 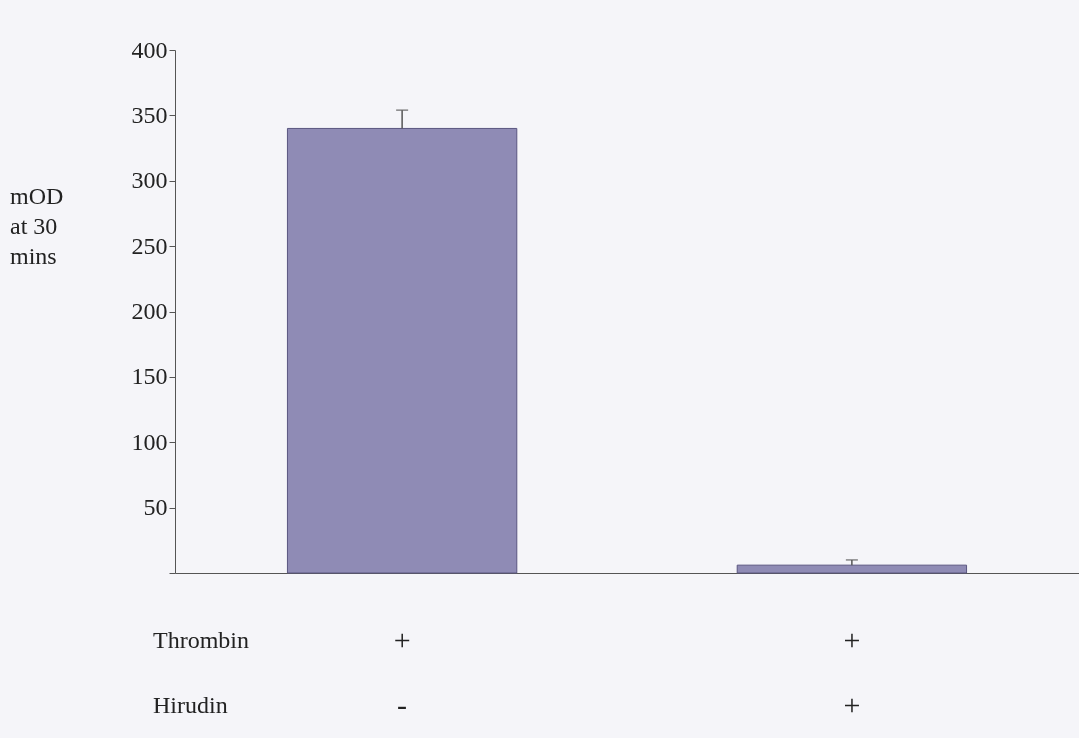 What do you see at coordinates (149, 114) in the screenshot?
I see `y-tick-label: 350` at bounding box center [149, 114].